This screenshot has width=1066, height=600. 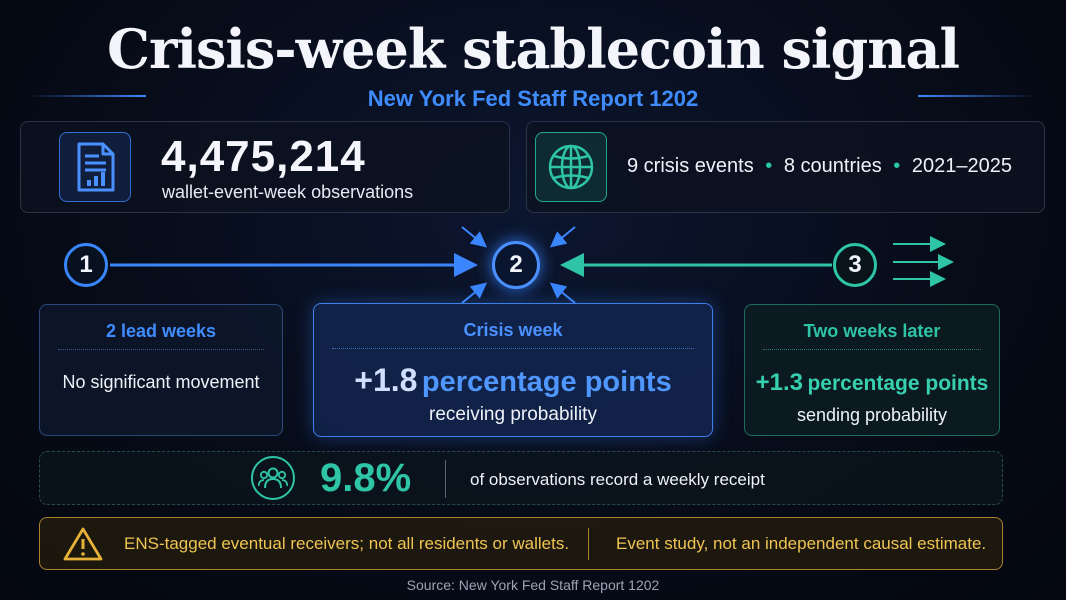 What do you see at coordinates (83, 546) in the screenshot?
I see `warning-icon` at bounding box center [83, 546].